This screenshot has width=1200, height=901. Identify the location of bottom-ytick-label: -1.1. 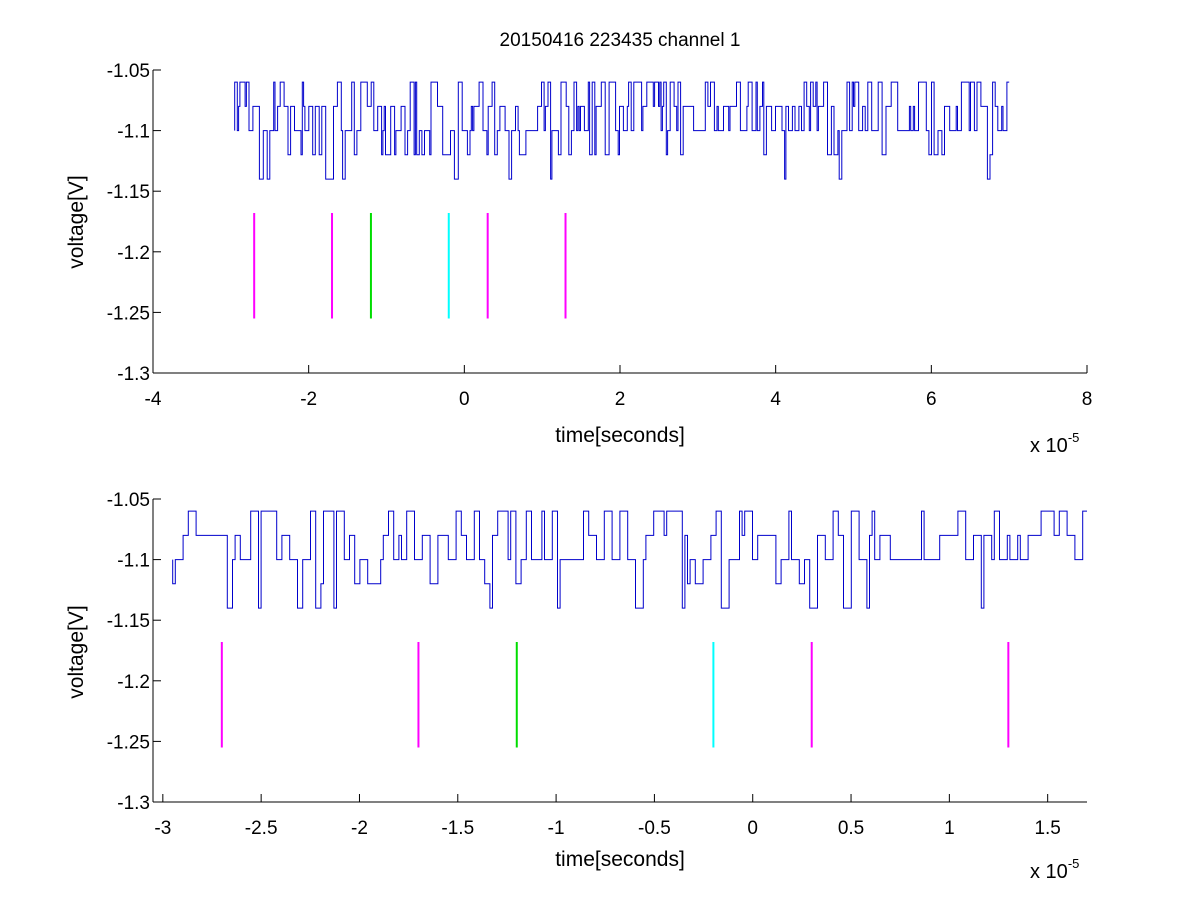
(133, 561).